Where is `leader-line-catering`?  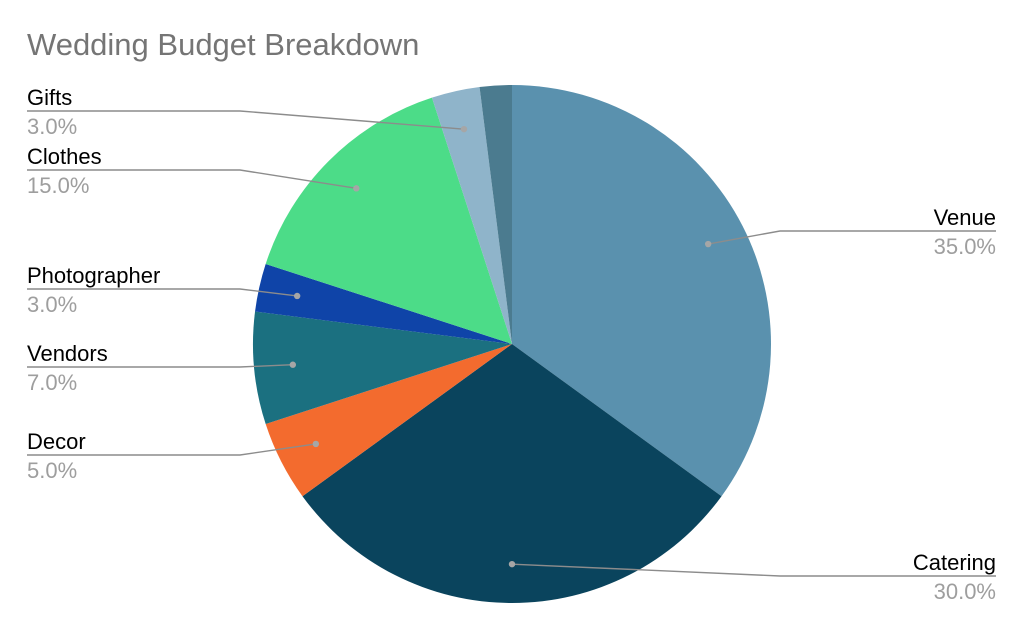 leader-line-catering is located at coordinates (753, 570).